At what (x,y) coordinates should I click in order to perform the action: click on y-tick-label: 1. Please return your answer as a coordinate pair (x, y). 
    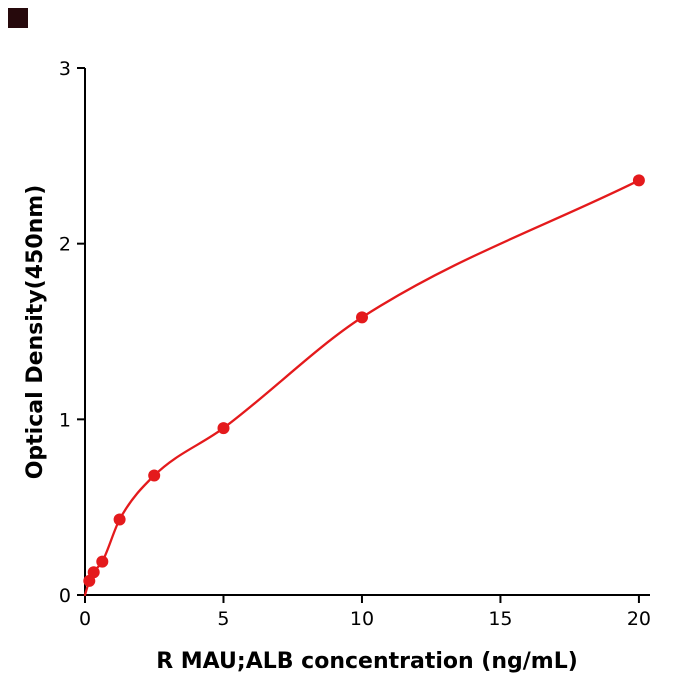
    Looking at the image, I should click on (65, 420).